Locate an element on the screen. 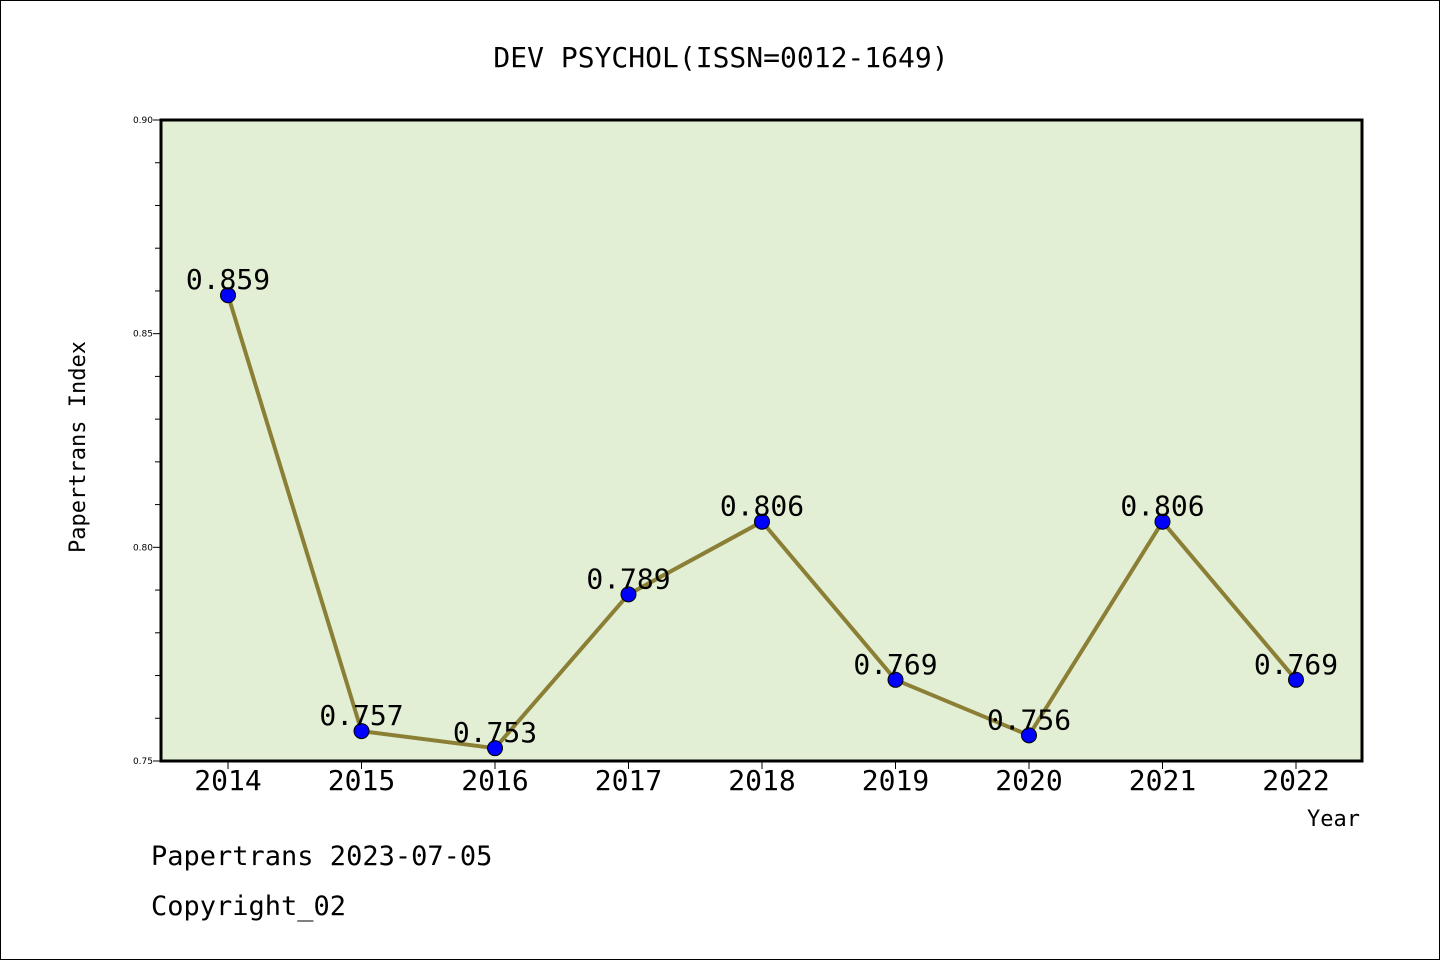 The height and width of the screenshot is (960, 1440). x-tick-label: 2021 is located at coordinates (1162, 780).